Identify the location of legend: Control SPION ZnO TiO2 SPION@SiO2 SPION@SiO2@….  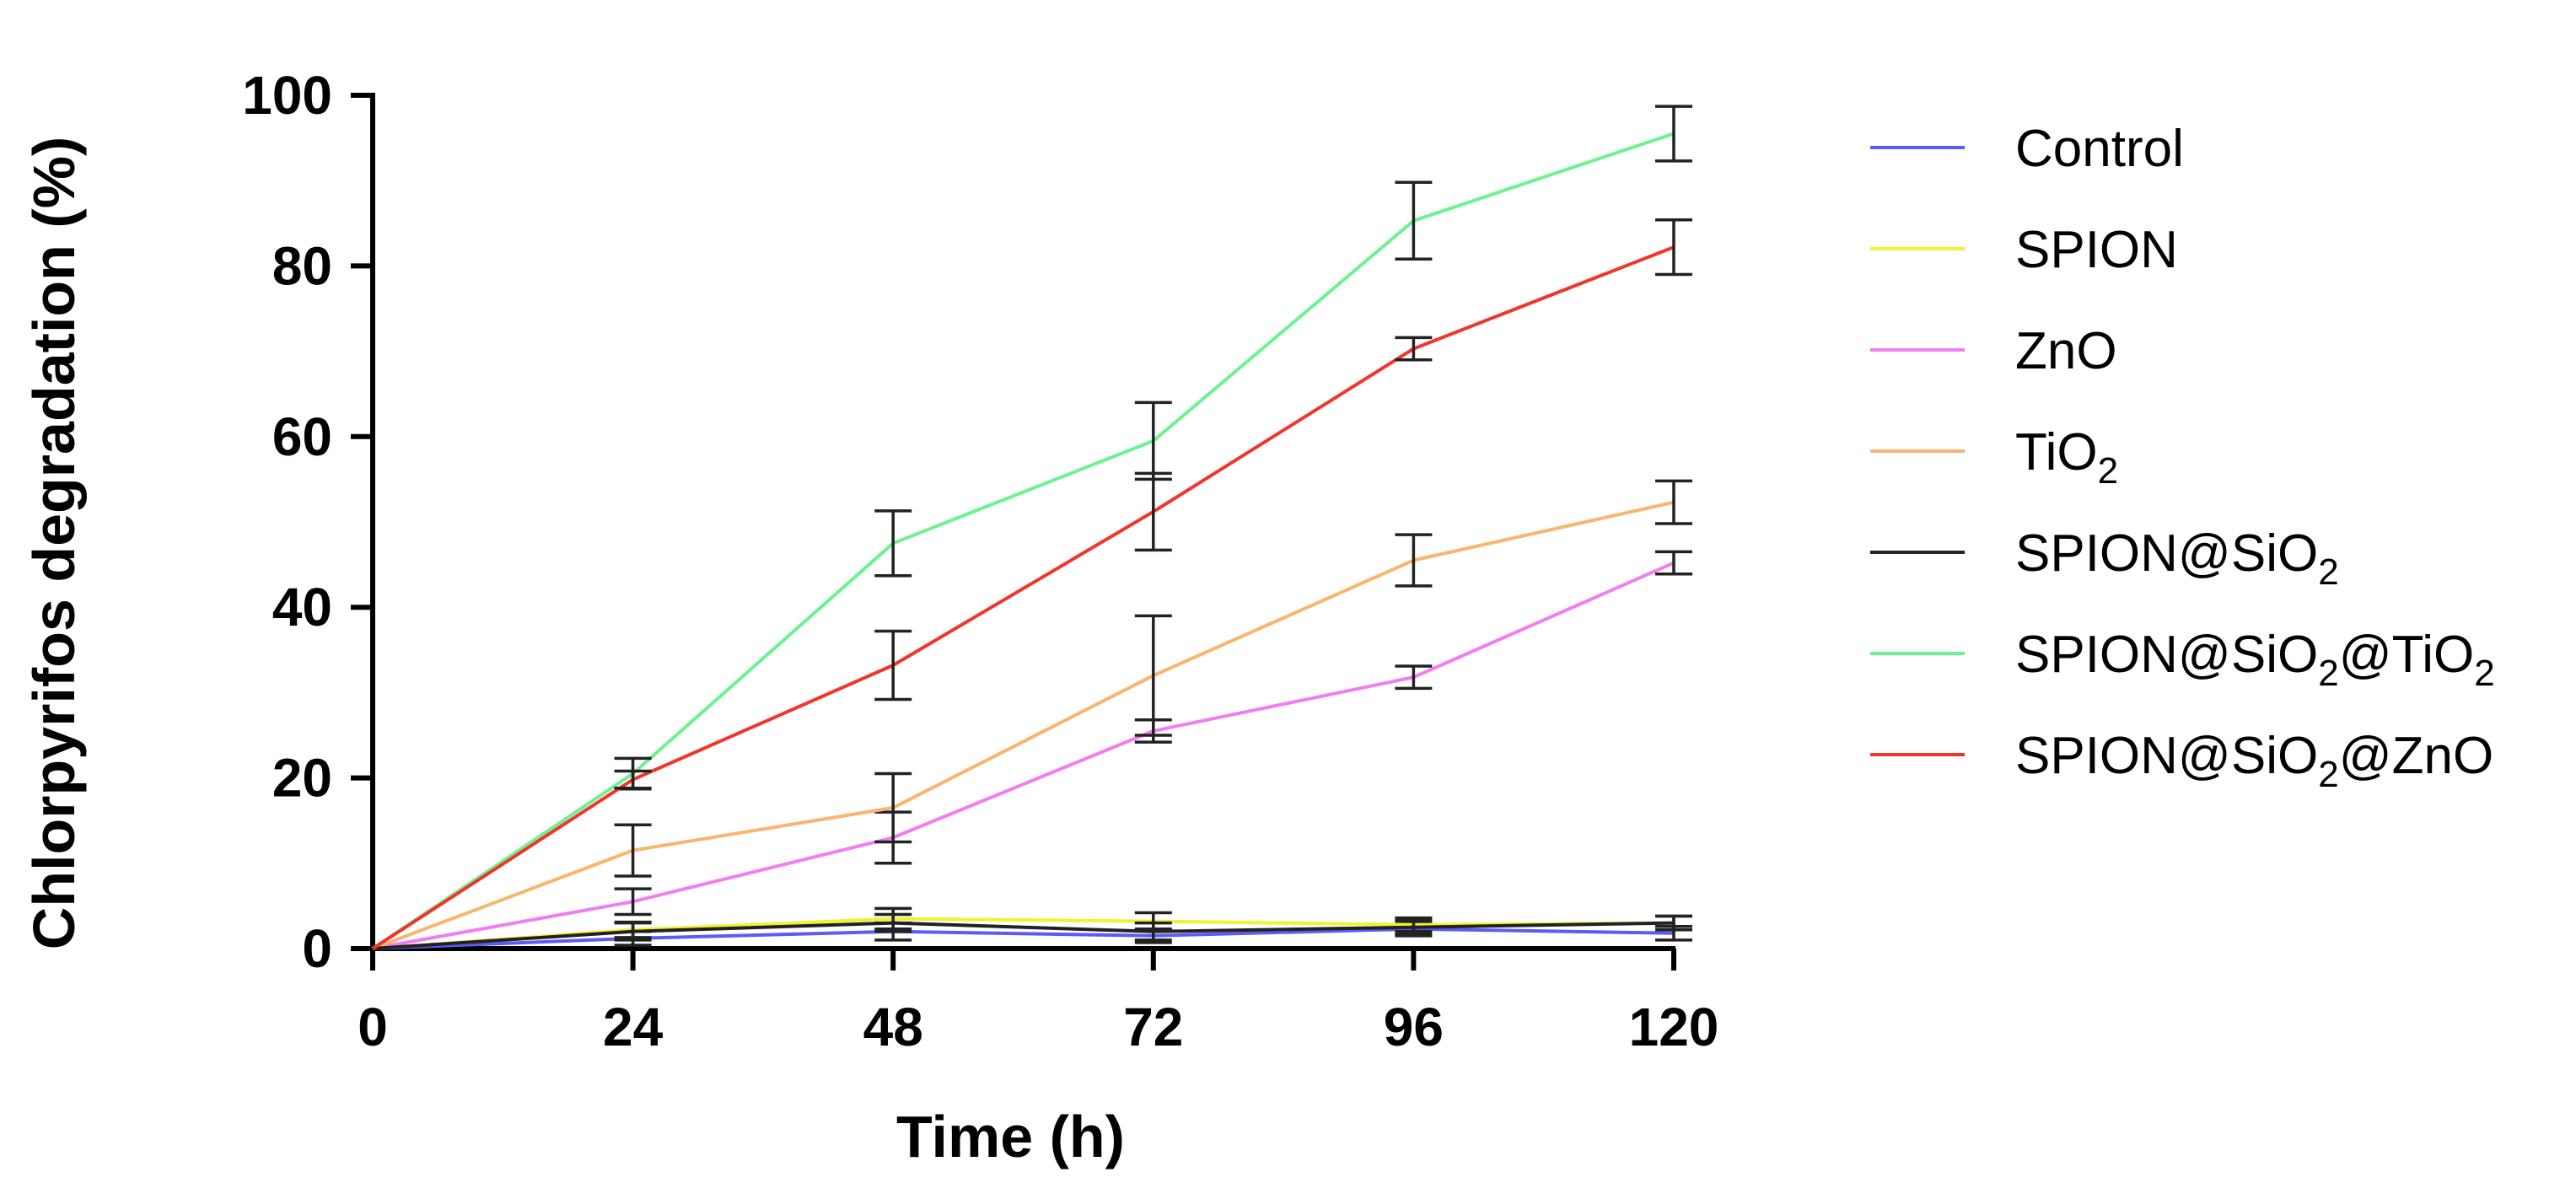
(2183, 457).